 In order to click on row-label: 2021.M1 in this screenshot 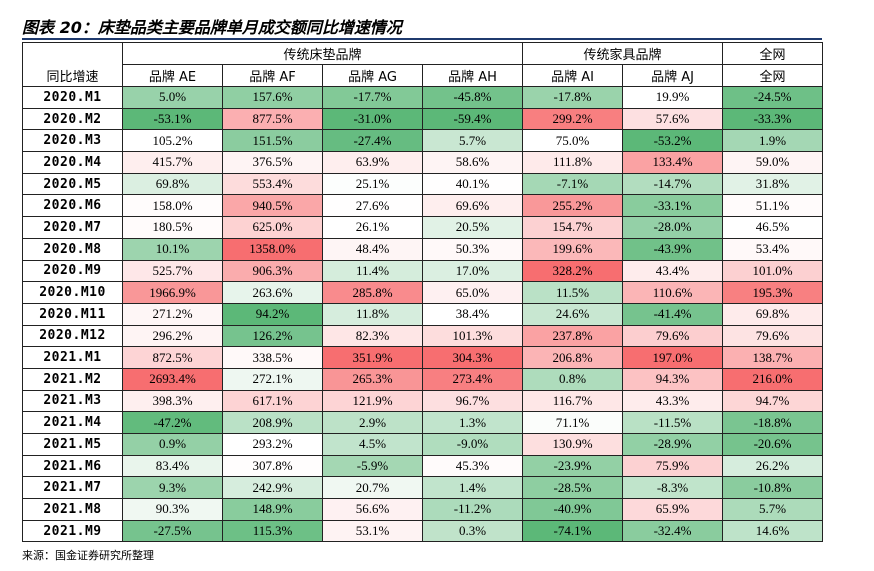, I will do `click(72, 357)`.